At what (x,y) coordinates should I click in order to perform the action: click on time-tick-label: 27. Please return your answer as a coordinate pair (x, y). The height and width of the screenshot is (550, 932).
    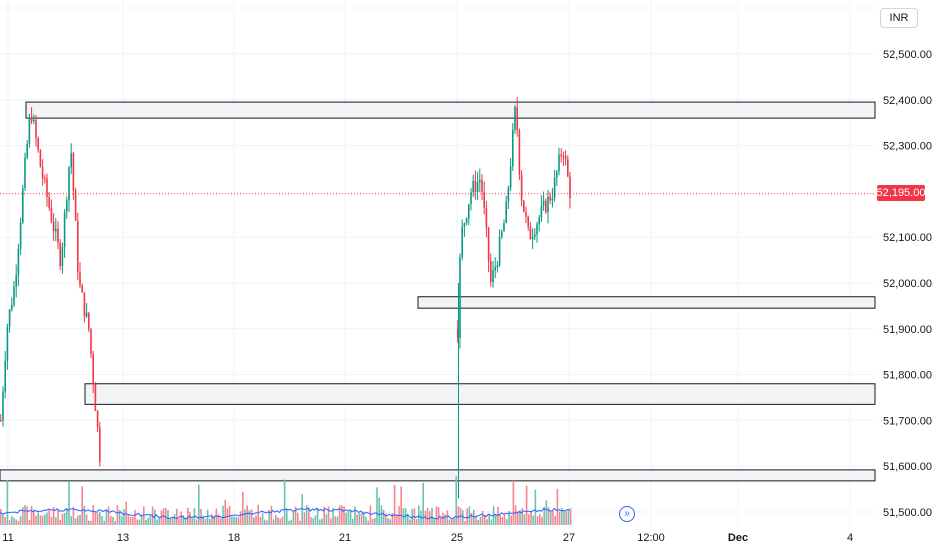
    Looking at the image, I should click on (569, 538).